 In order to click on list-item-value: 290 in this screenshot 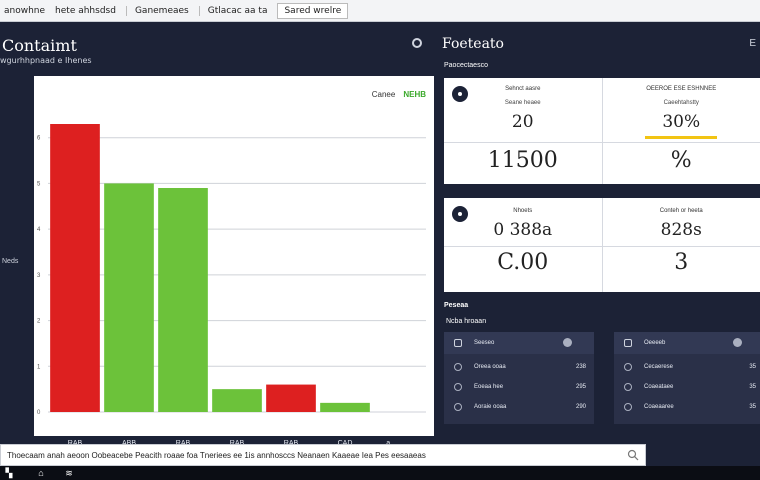, I will do `click(580, 407)`.